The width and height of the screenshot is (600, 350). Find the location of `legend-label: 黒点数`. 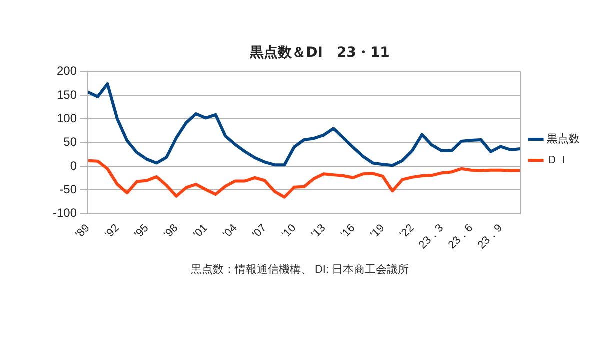

legend-label: 黒点数 is located at coordinates (563, 139).